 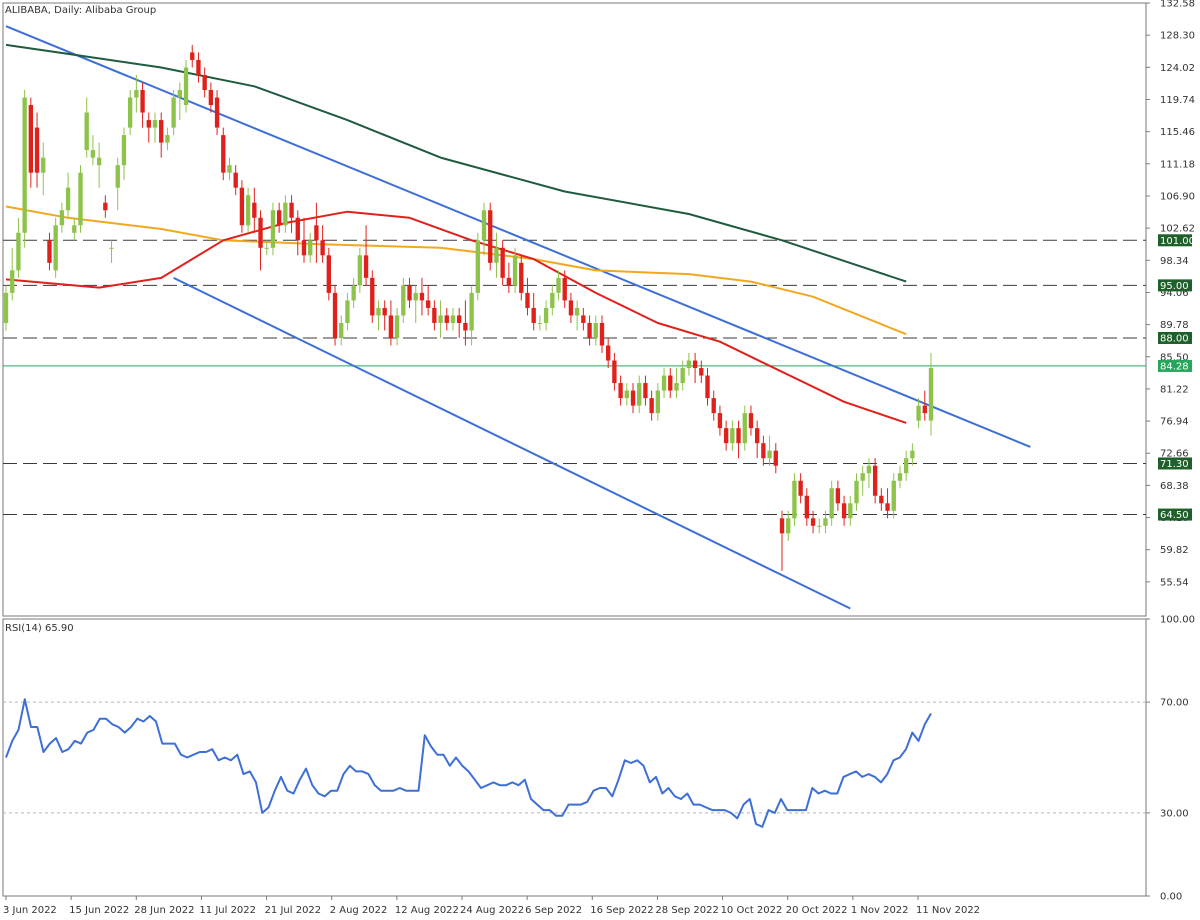 I want to click on date-tick-label: 12 Aug 2022, so click(x=427, y=910).